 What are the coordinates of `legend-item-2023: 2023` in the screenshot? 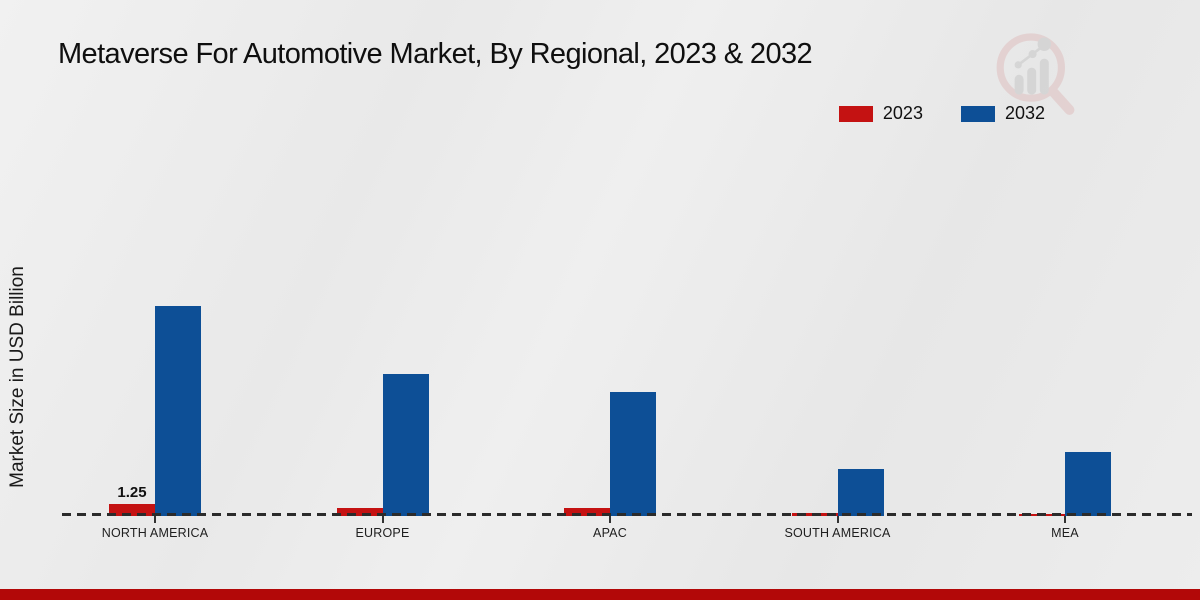 It's located at (880, 113).